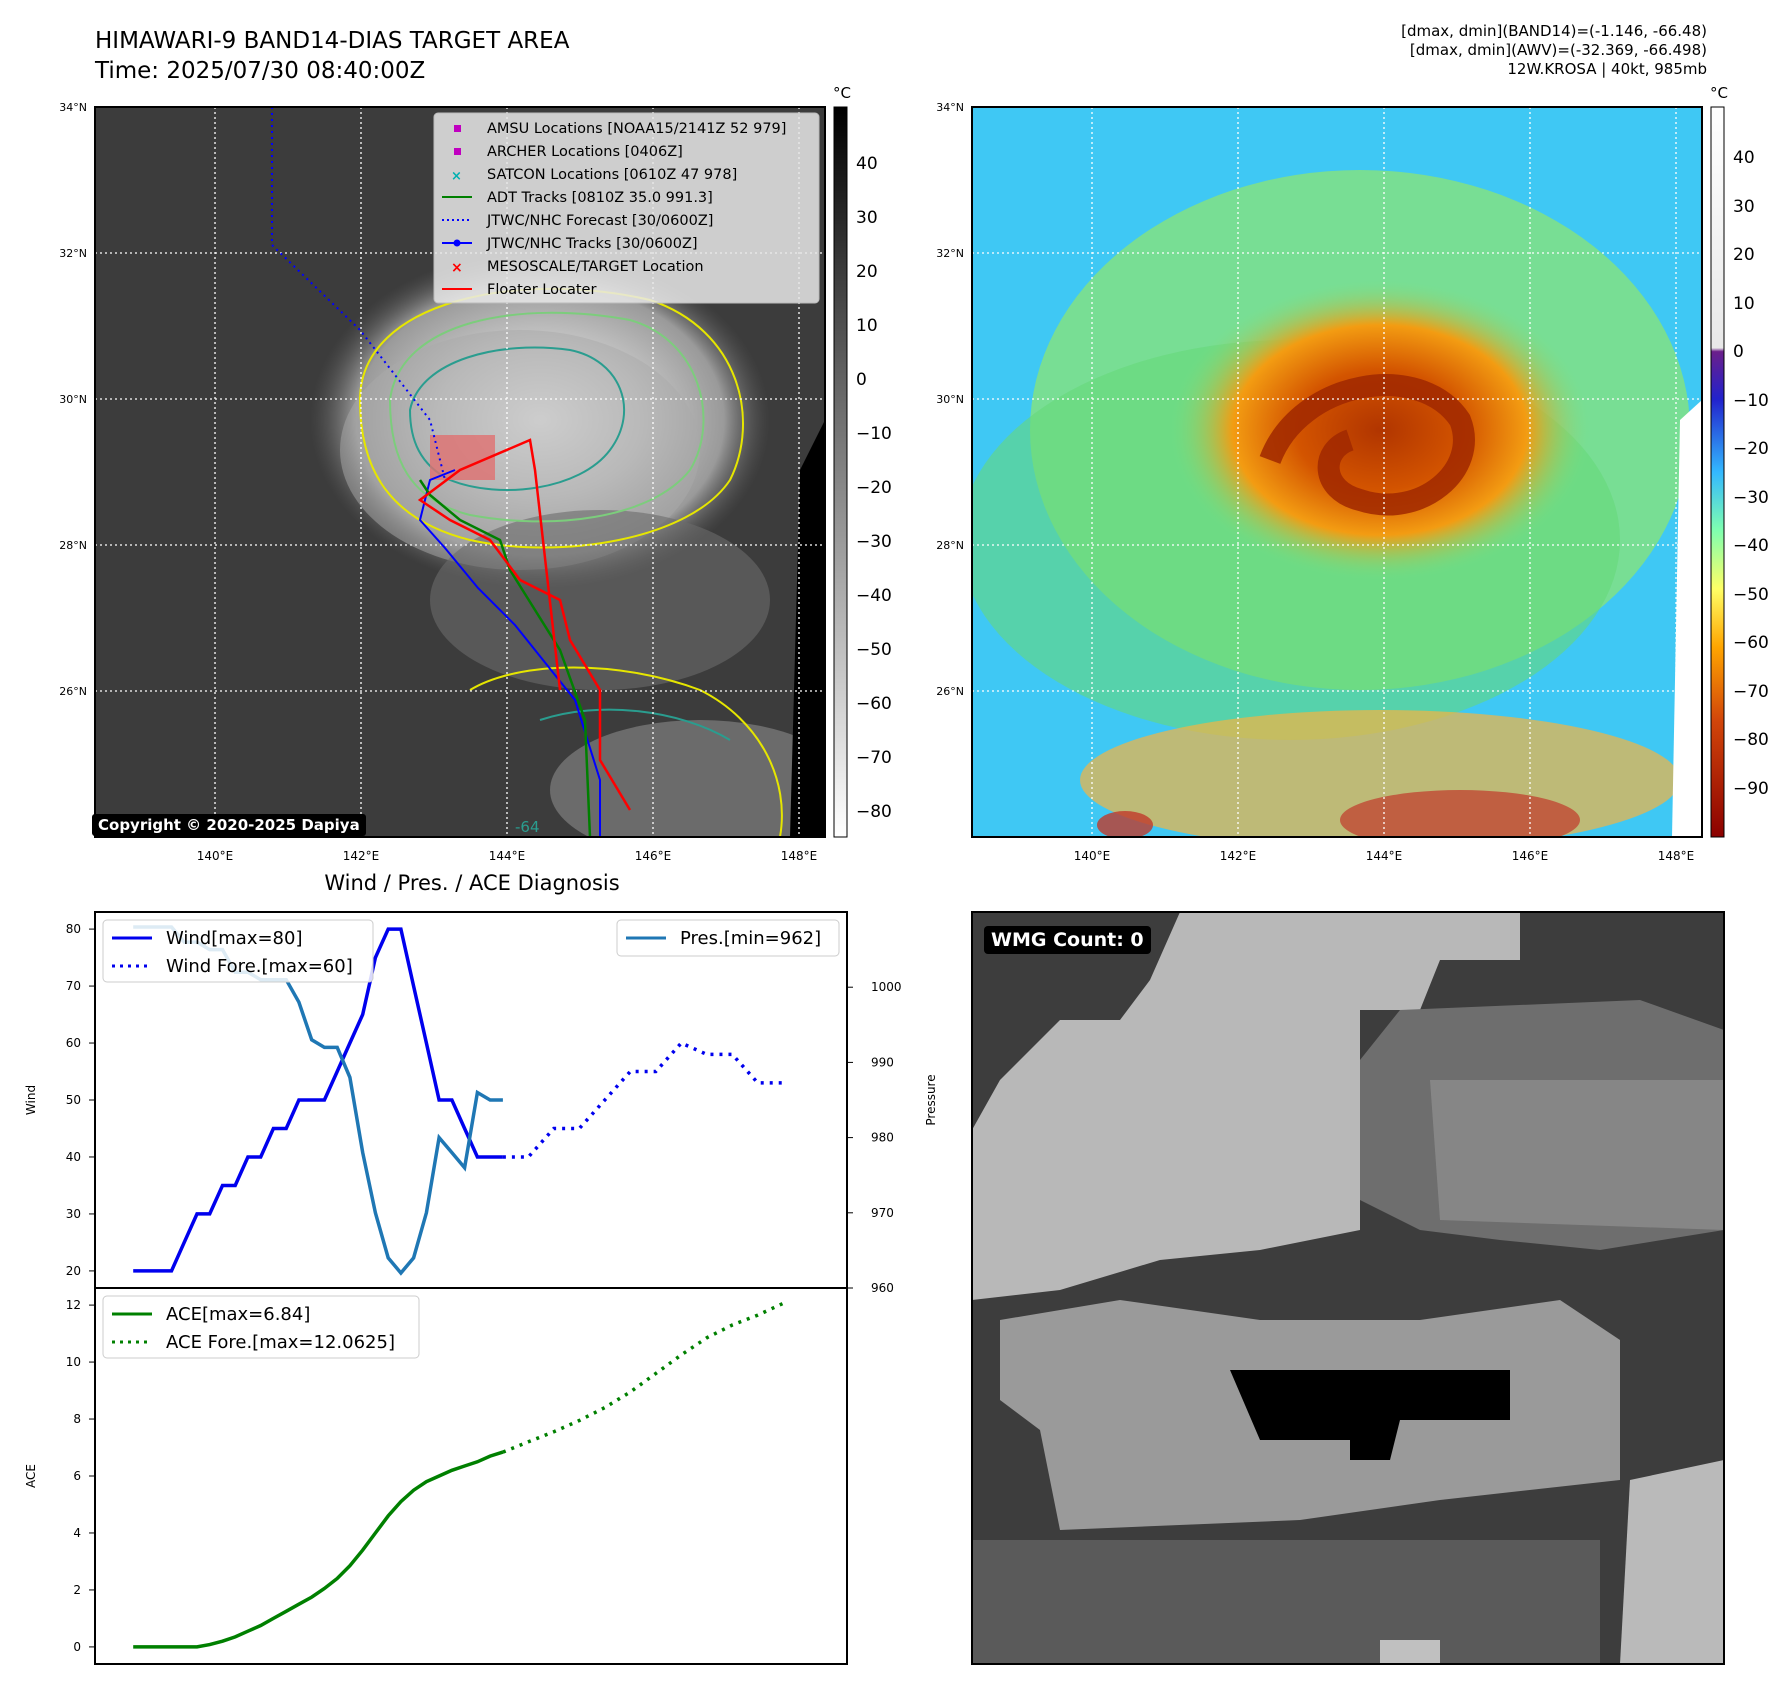 The height and width of the screenshot is (1696, 1788). Describe the element at coordinates (612, 175) in the screenshot. I see `legend-label-satcon: SATCON Locations [0610Z 47 978]` at that location.